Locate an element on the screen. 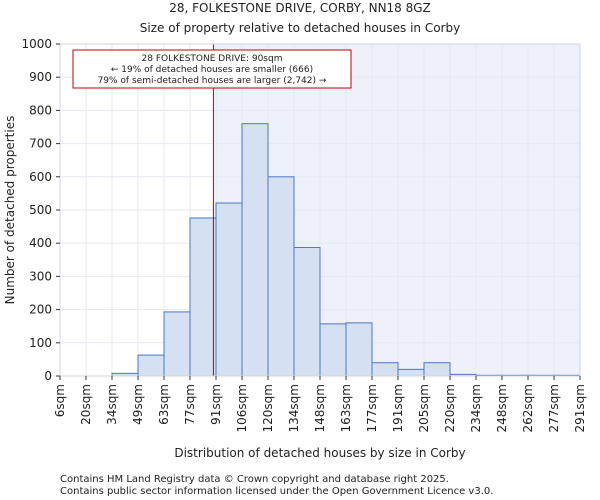 This screenshot has width=600, height=500. x-tick-label: 120sqm is located at coordinates (268, 408).